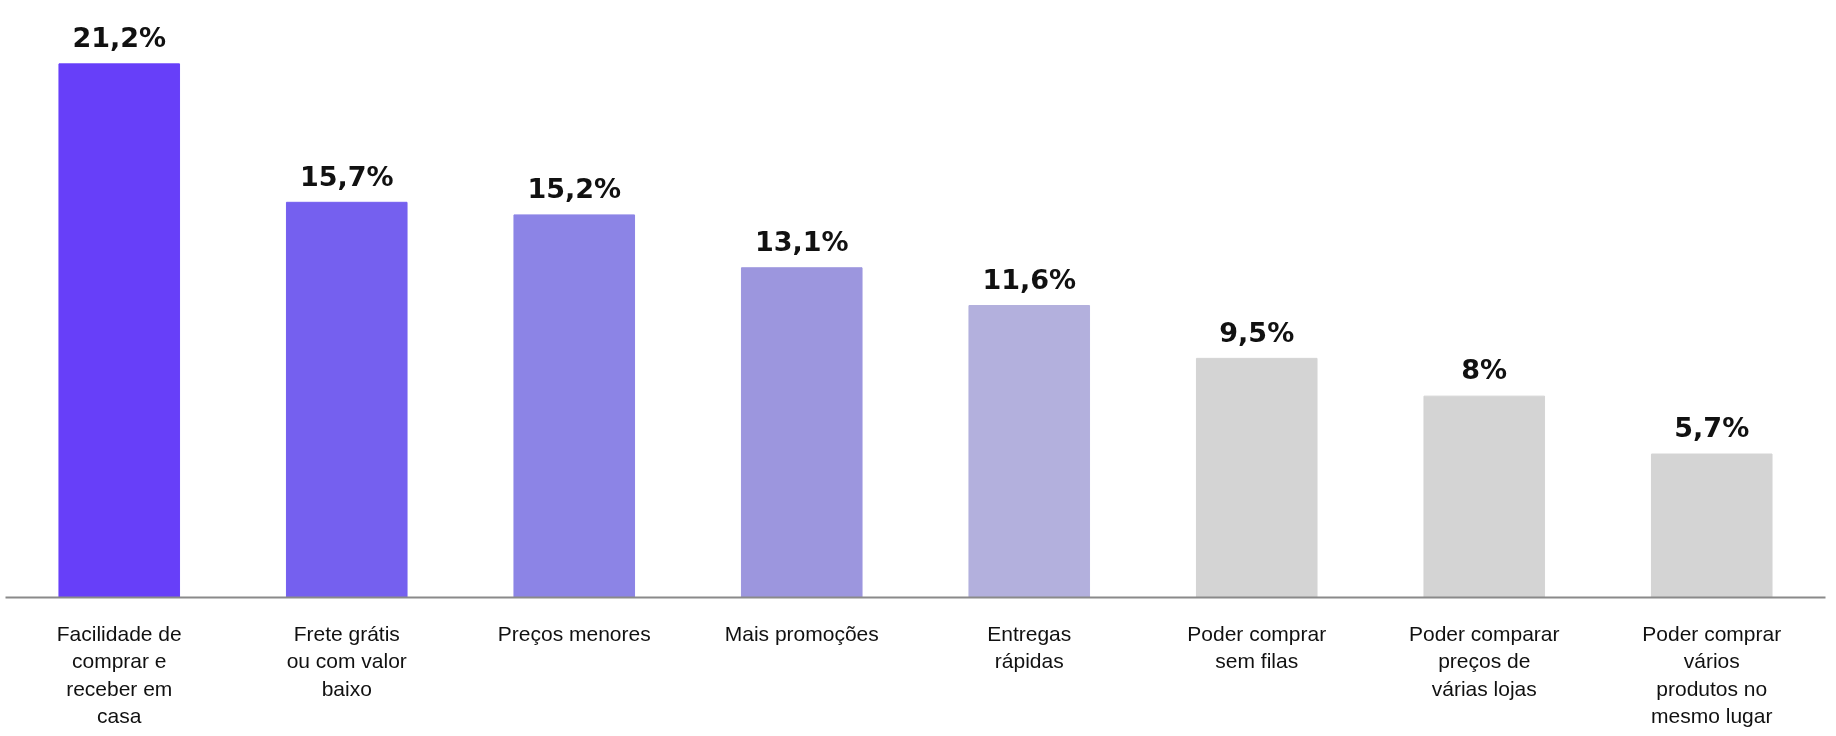  What do you see at coordinates (1029, 279) in the screenshot?
I see `data-label: 11,6%` at bounding box center [1029, 279].